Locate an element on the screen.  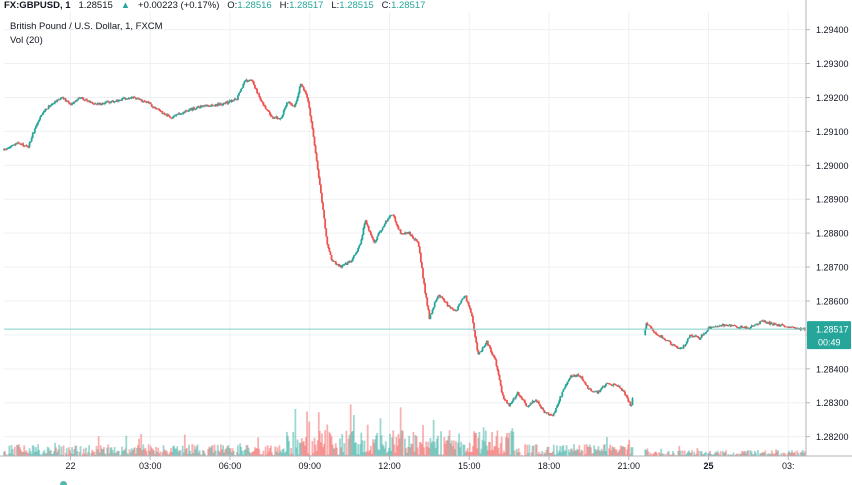
volume-study-label: Vol (20) is located at coordinates (26, 40).